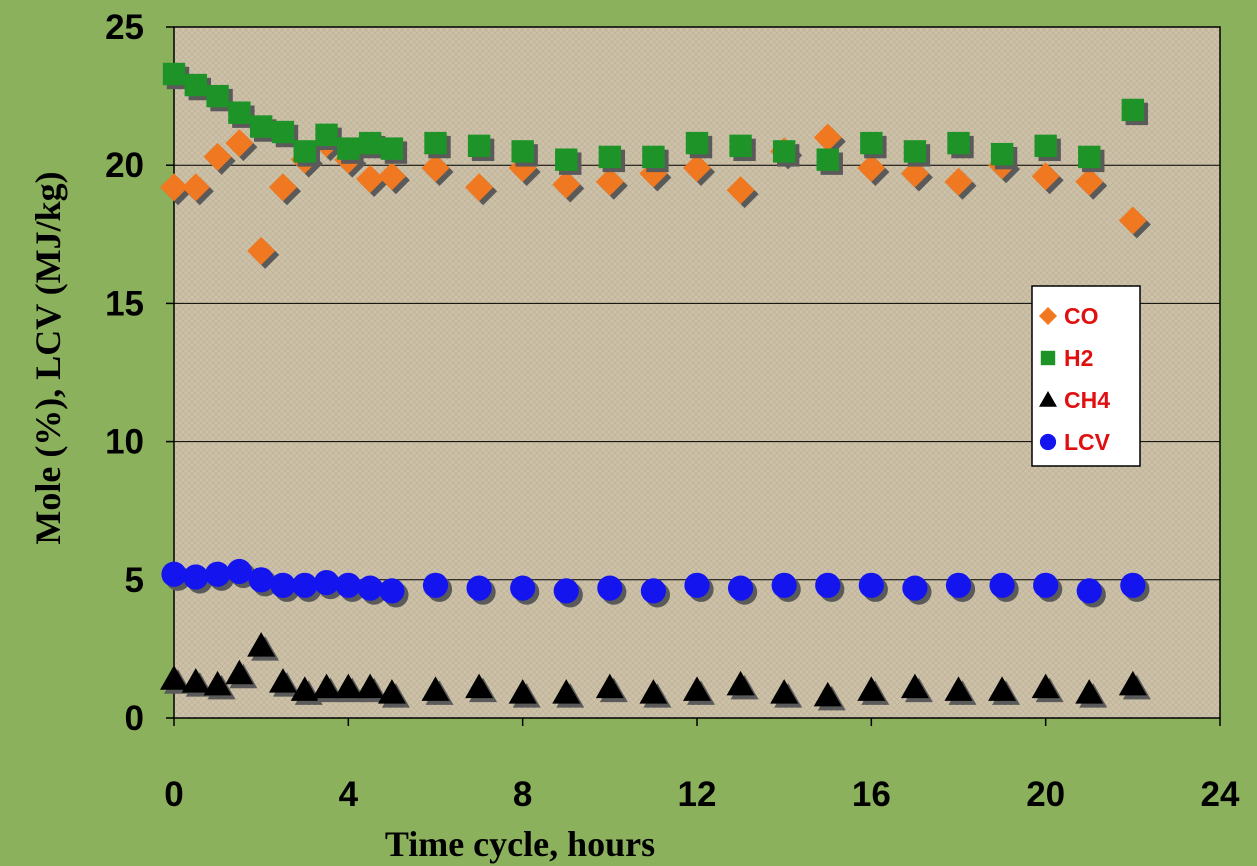 The image size is (1257, 866). Describe the element at coordinates (1048, 442) in the screenshot. I see `legend-marker-lcv` at that location.